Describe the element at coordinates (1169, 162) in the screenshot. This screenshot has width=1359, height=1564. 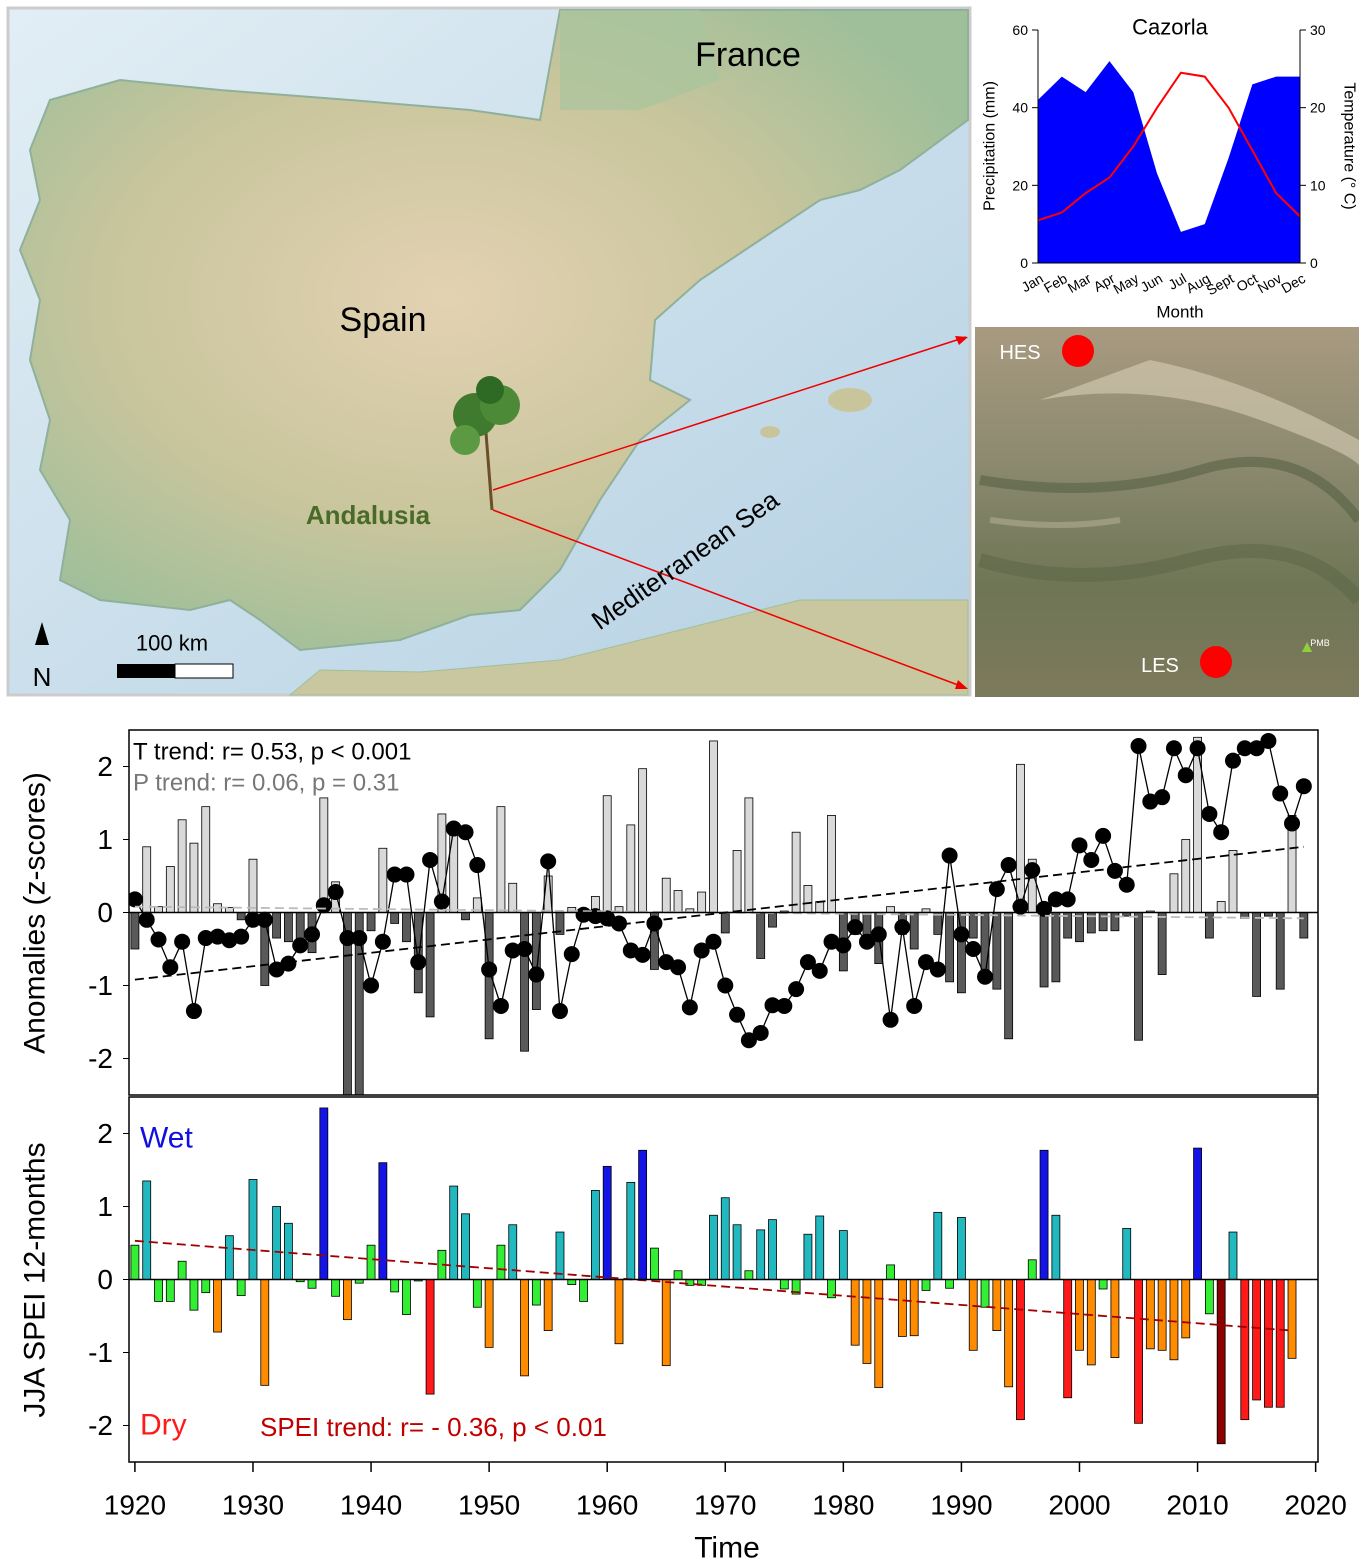
I see `area` at that location.